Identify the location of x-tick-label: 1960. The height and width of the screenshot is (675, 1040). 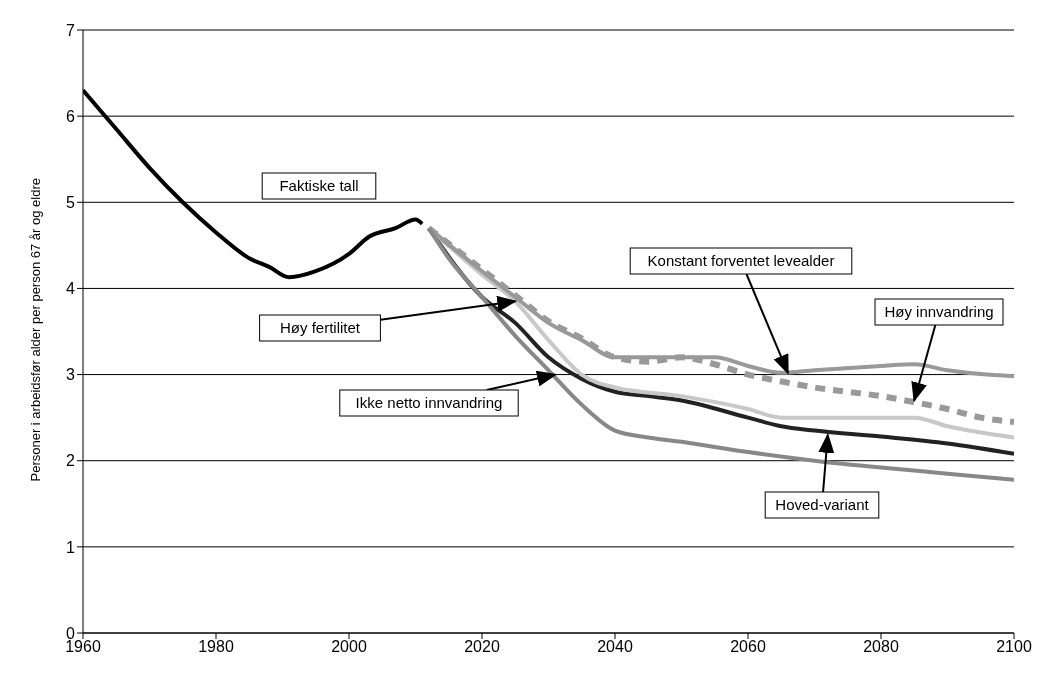
(83, 647).